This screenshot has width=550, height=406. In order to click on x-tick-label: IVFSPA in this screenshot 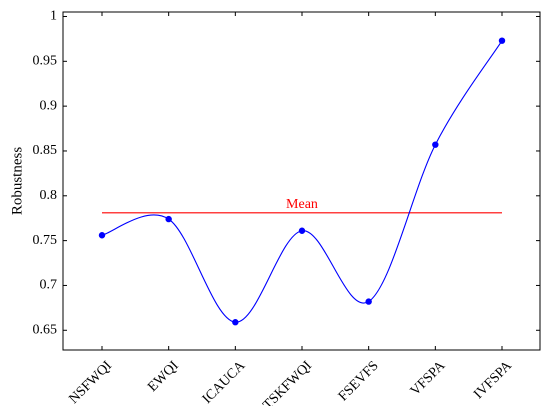, I will do `click(493, 380)`.